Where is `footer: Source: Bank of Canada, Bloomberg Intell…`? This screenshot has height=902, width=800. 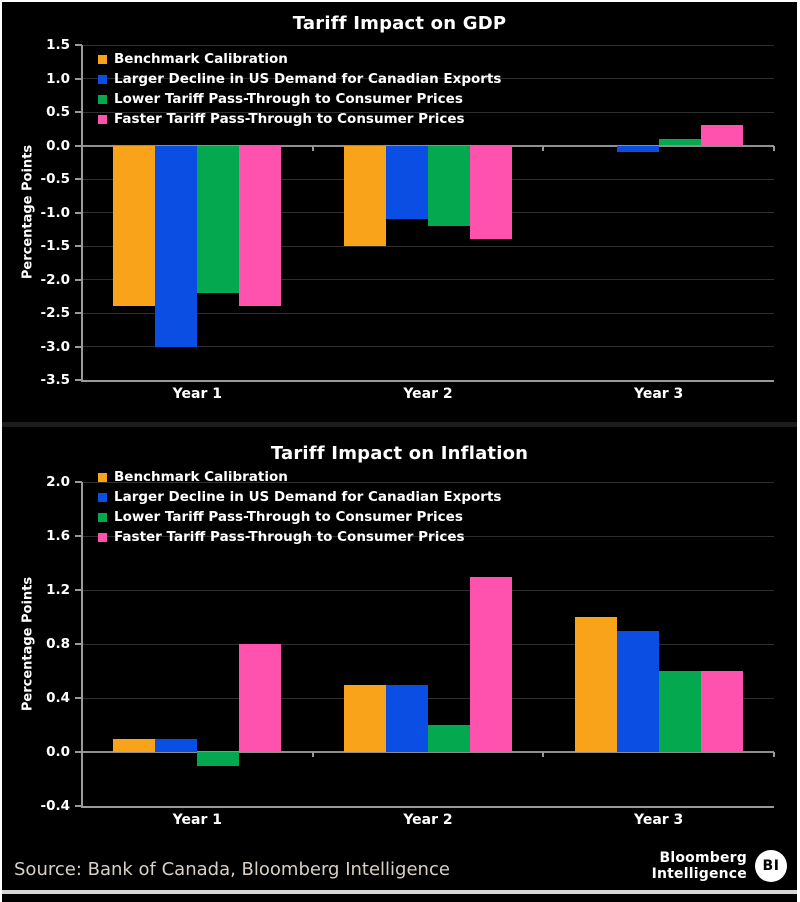
footer: Source: Bank of Canada, Bloomberg Intell… is located at coordinates (399, 868).